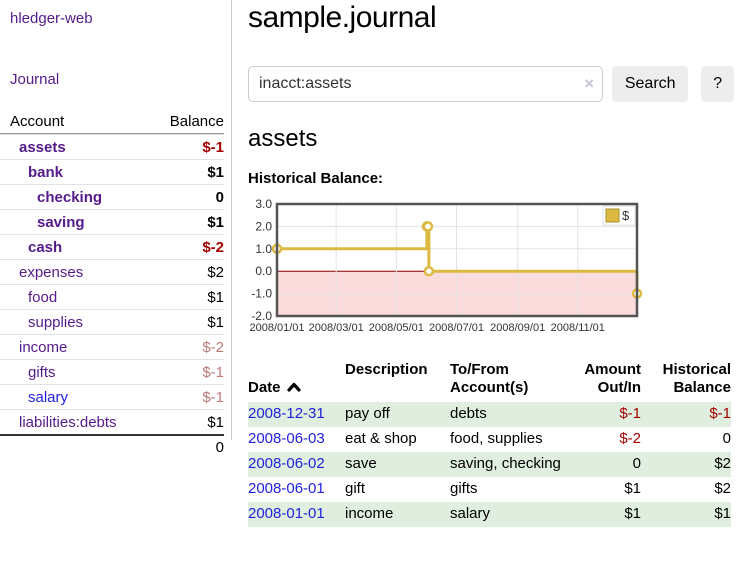 The image size is (742, 582). I want to click on txn-date-cell: 2008-06-03, so click(296, 439).